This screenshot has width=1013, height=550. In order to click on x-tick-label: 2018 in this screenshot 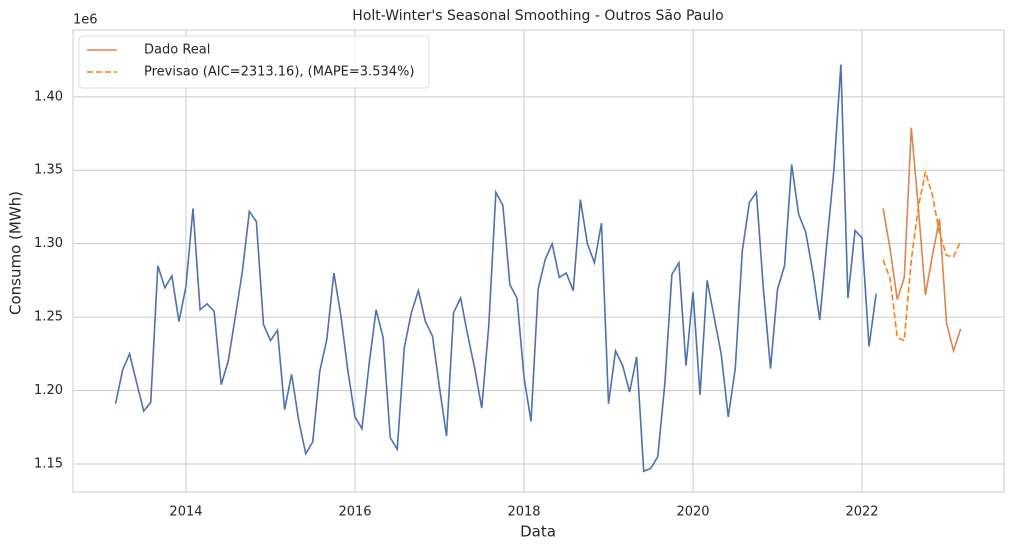, I will do `click(523, 512)`.